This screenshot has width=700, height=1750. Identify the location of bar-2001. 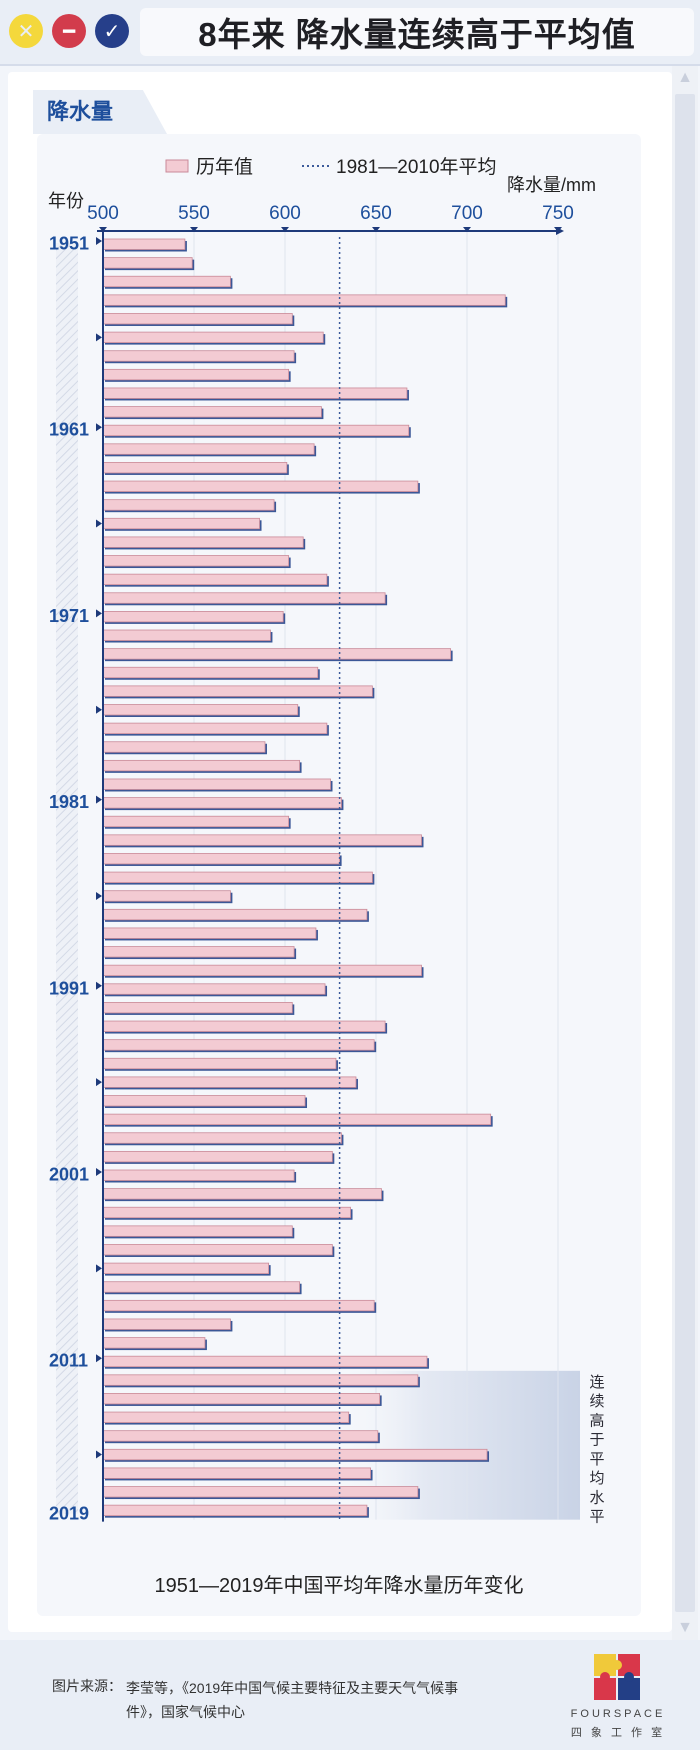
(198, 1175).